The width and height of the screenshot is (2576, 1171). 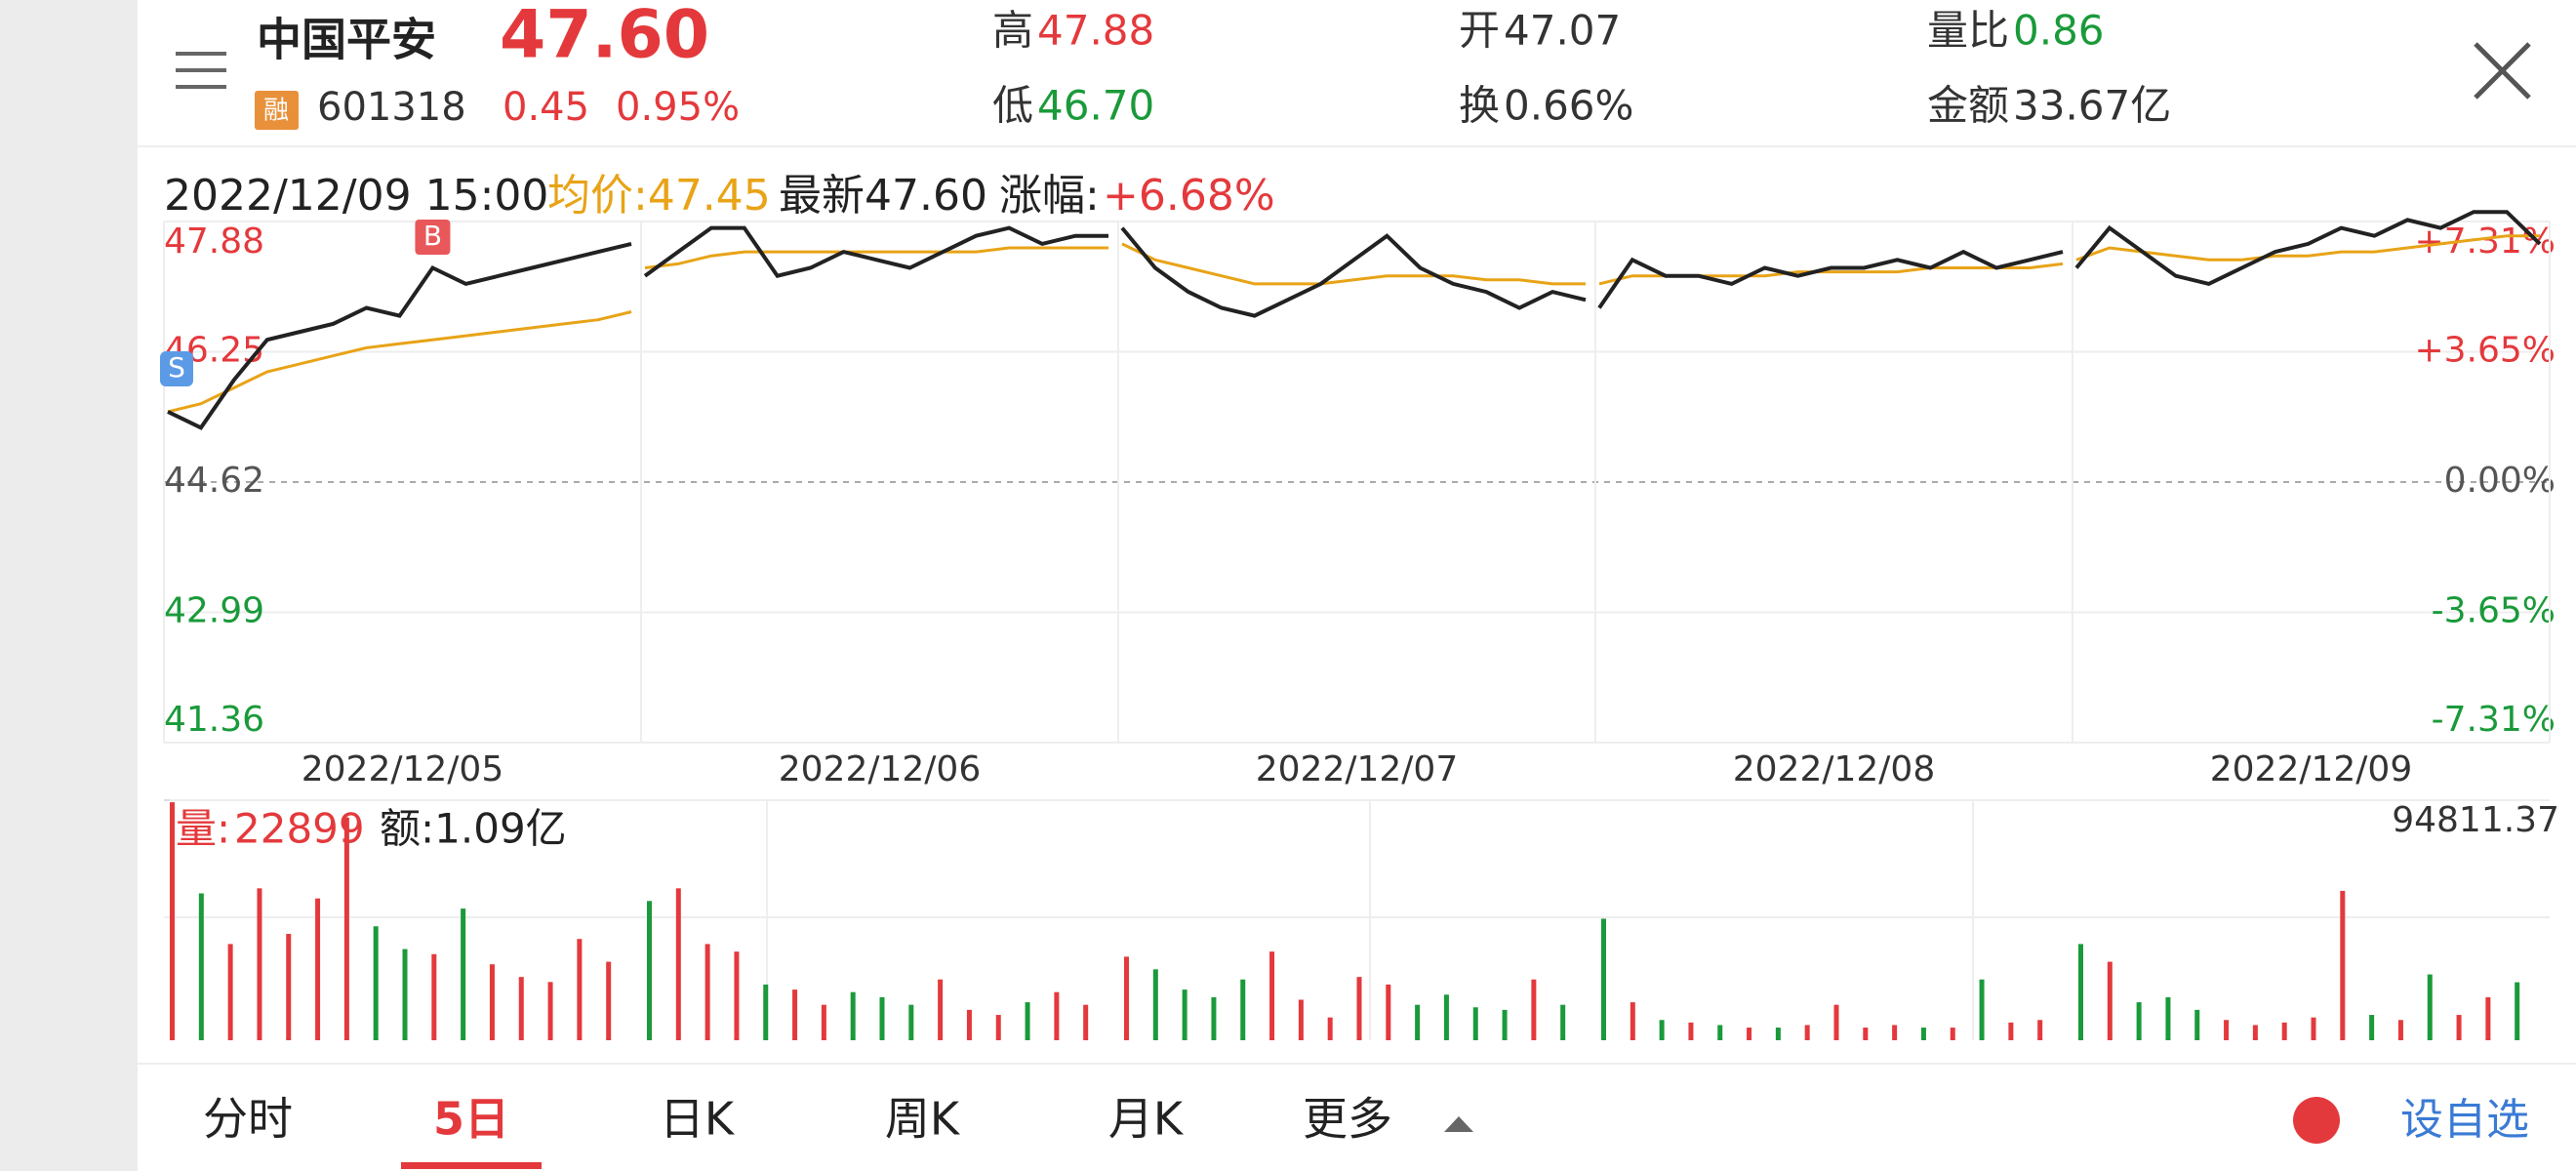 What do you see at coordinates (1968, 31) in the screenshot?
I see `stat-label: 量比` at bounding box center [1968, 31].